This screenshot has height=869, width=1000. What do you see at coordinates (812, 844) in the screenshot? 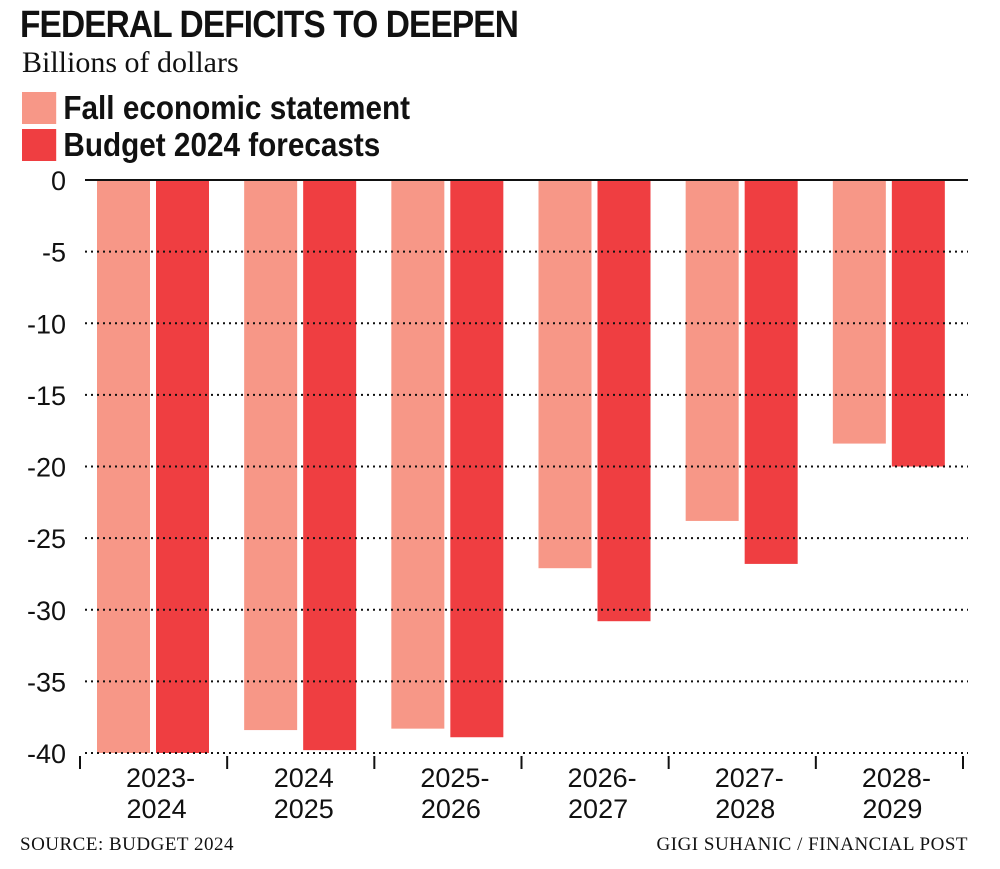
I see `credit-note: GIGI SUHANIC / FINANCIAL POST` at bounding box center [812, 844].